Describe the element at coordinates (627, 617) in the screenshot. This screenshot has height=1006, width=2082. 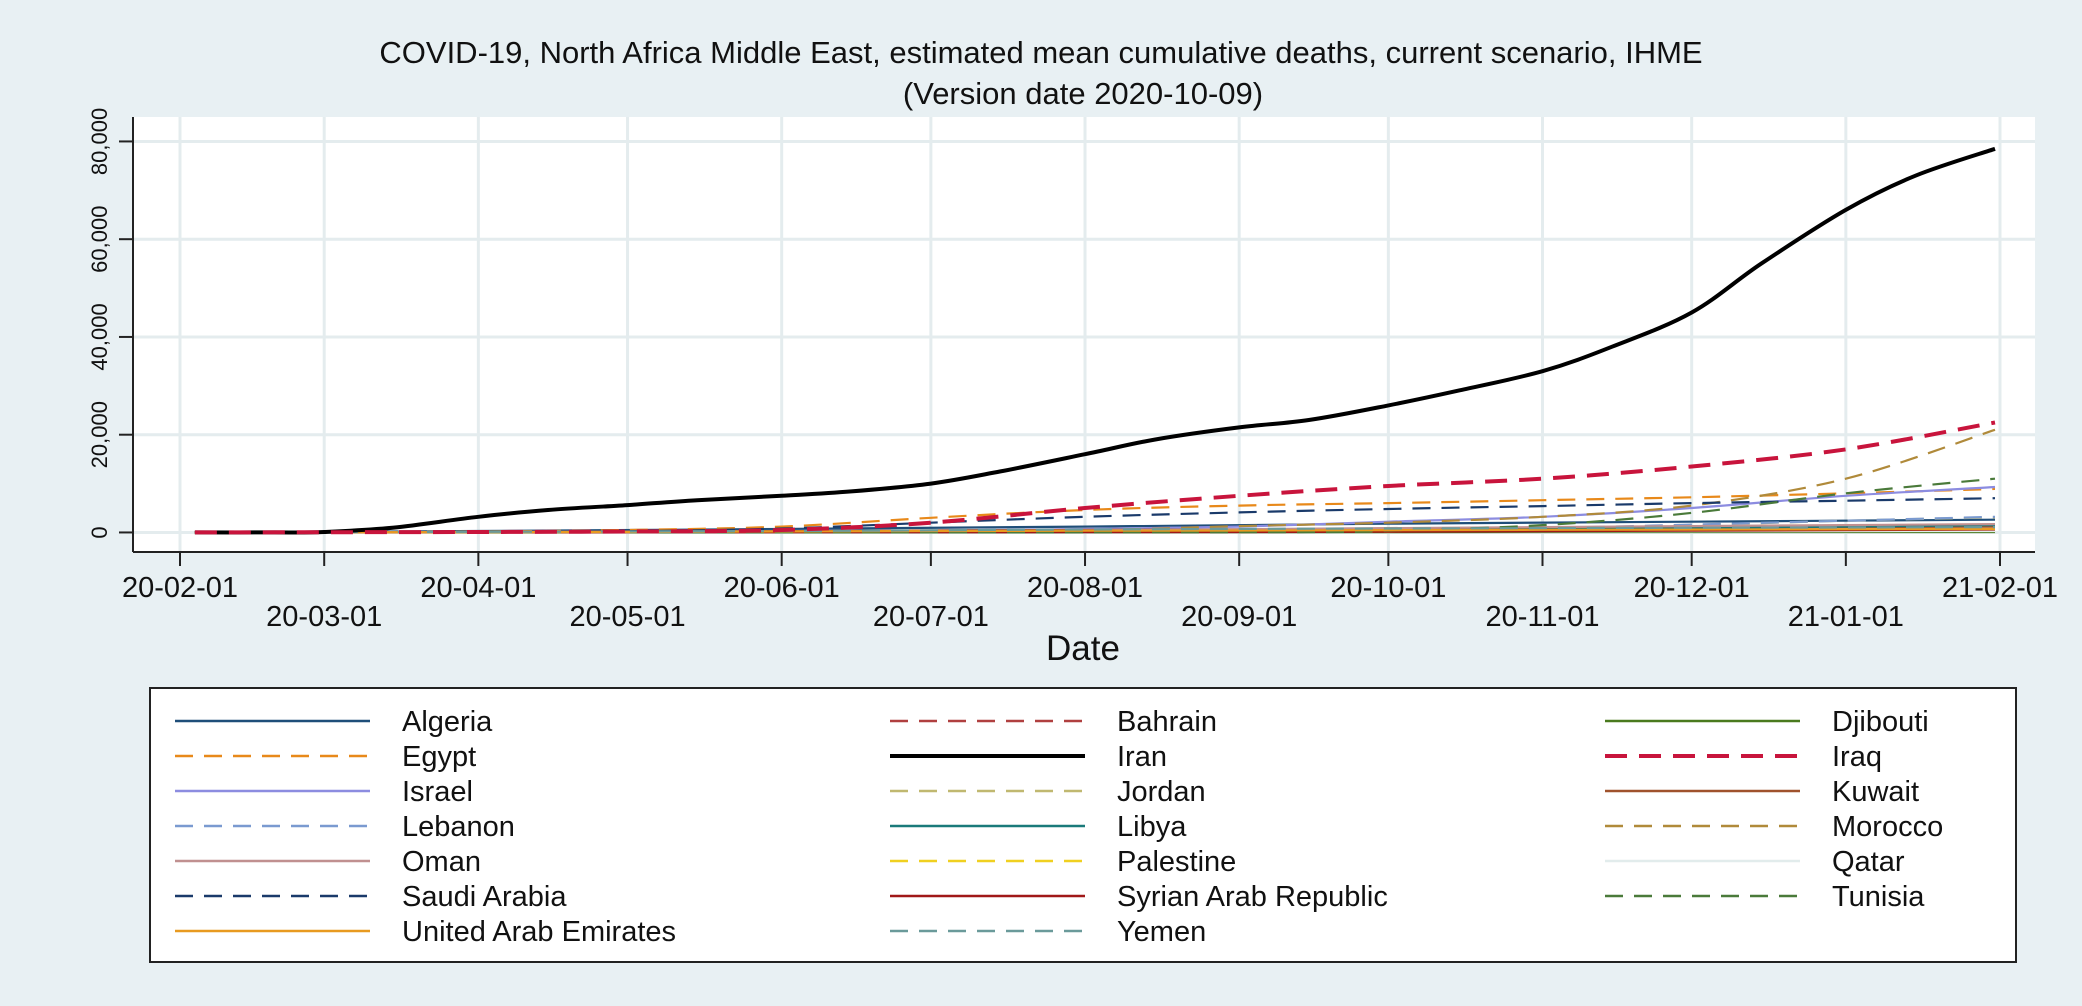
I see `x-tick-label: 20-05-01` at that location.